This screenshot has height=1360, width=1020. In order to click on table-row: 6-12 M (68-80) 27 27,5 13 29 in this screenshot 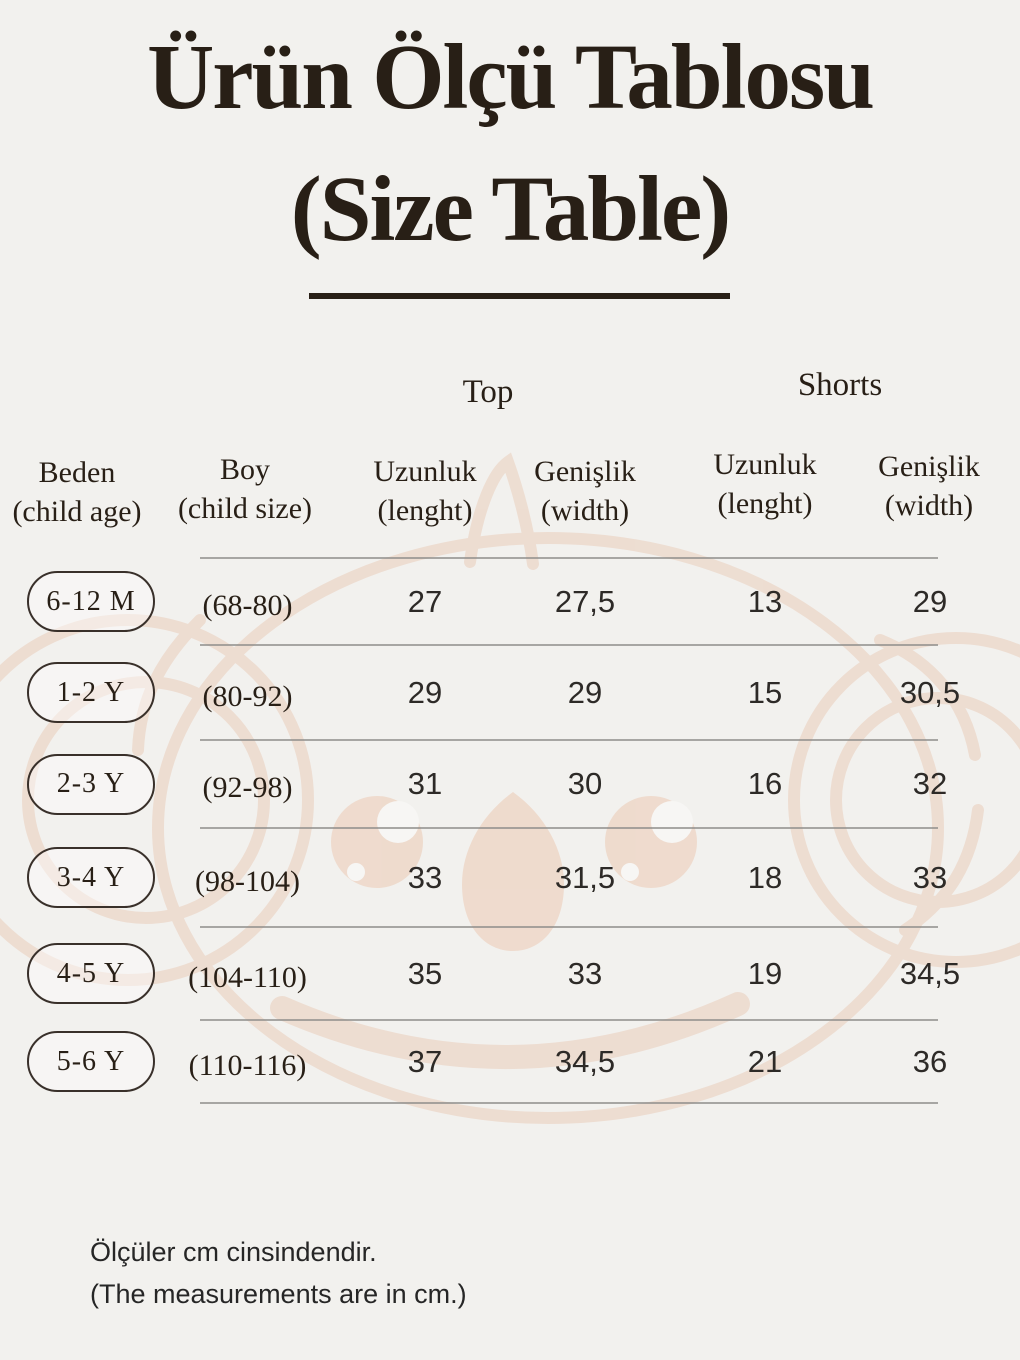, I will do `click(510, 601)`.